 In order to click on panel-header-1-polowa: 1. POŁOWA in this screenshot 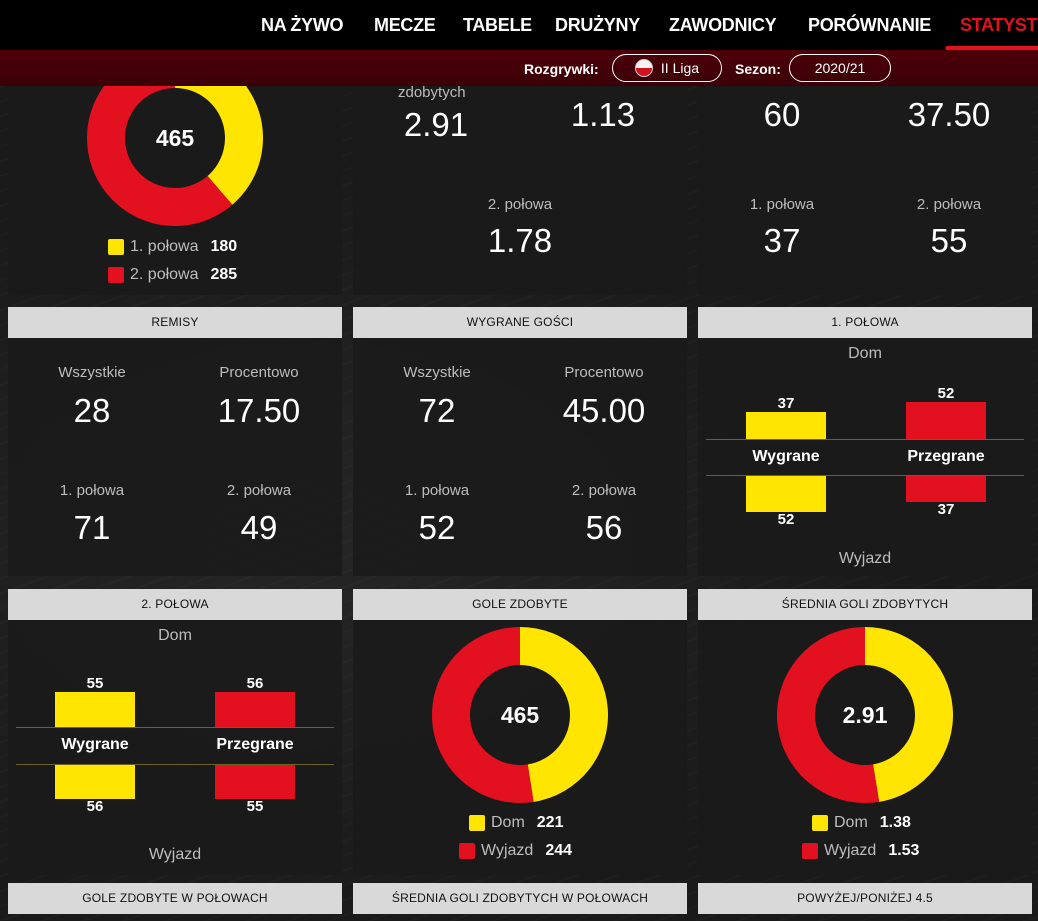, I will do `click(865, 322)`.